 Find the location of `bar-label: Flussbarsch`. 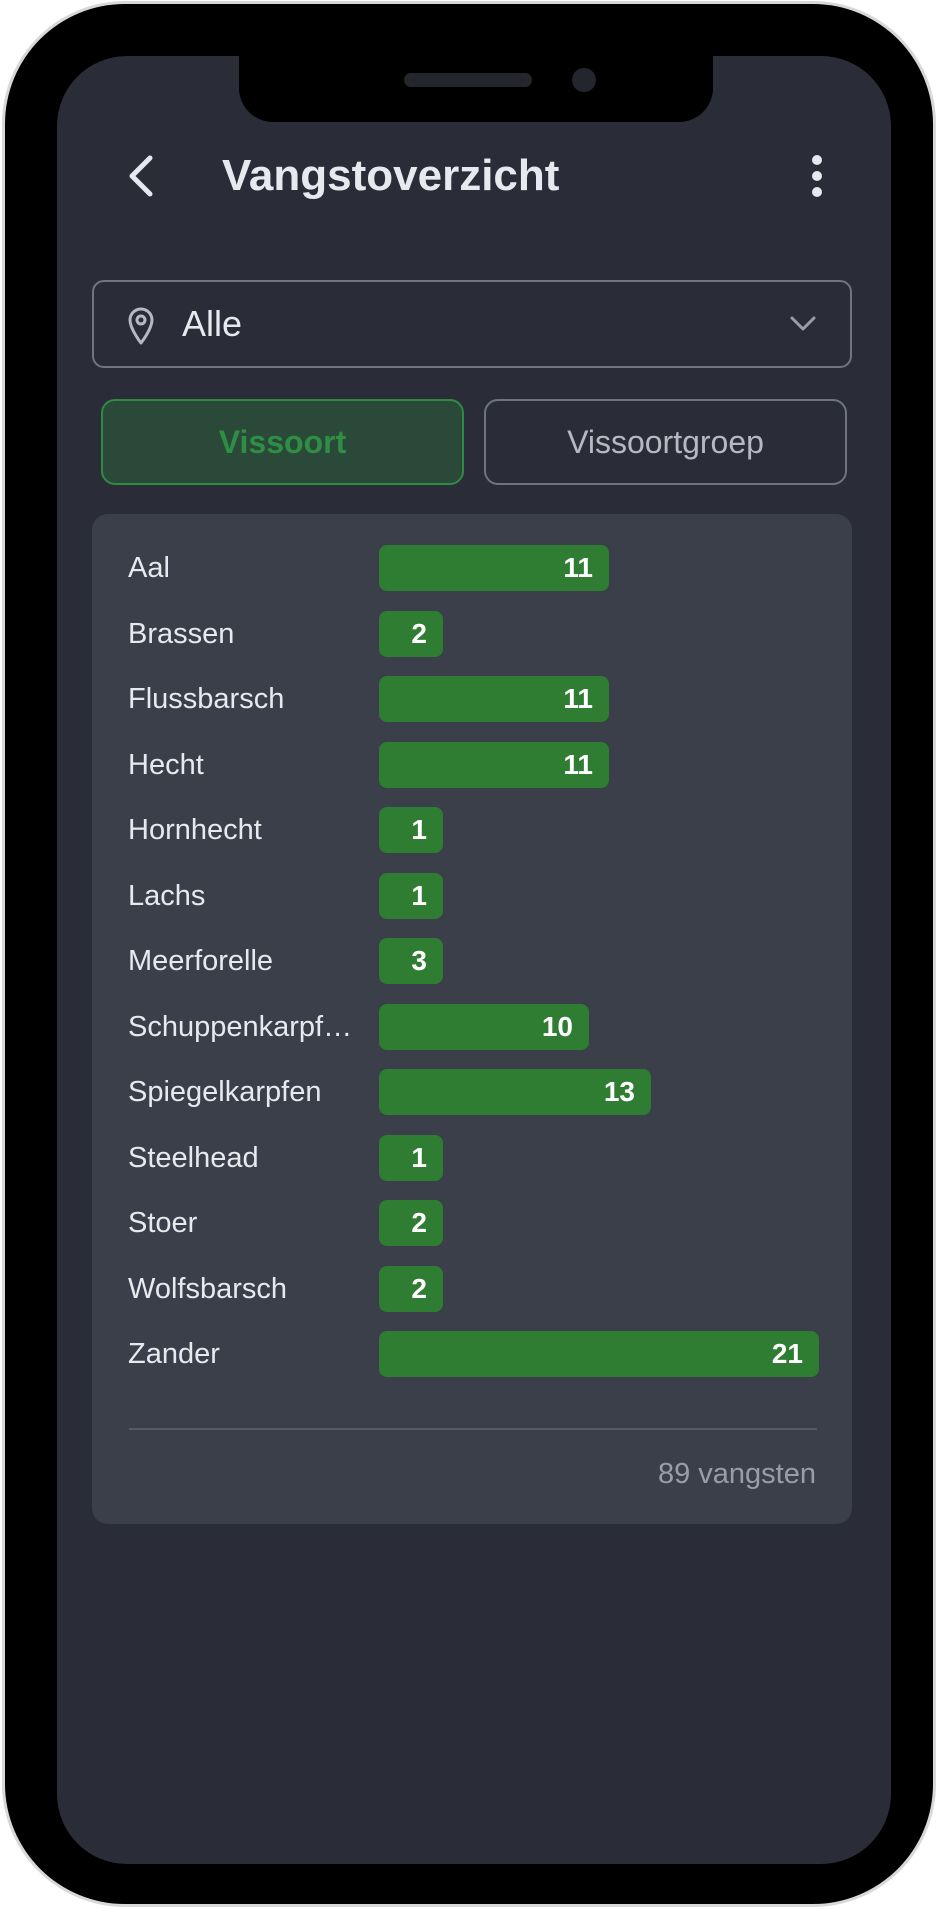

bar-label: Flussbarsch is located at coordinates (206, 699).